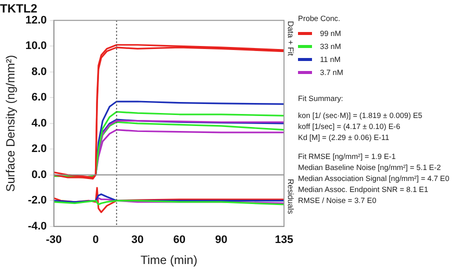 This screenshot has width=475, height=272. Describe the element at coordinates (39, 174) in the screenshot. I see `y-tick-label: 0.0` at that location.